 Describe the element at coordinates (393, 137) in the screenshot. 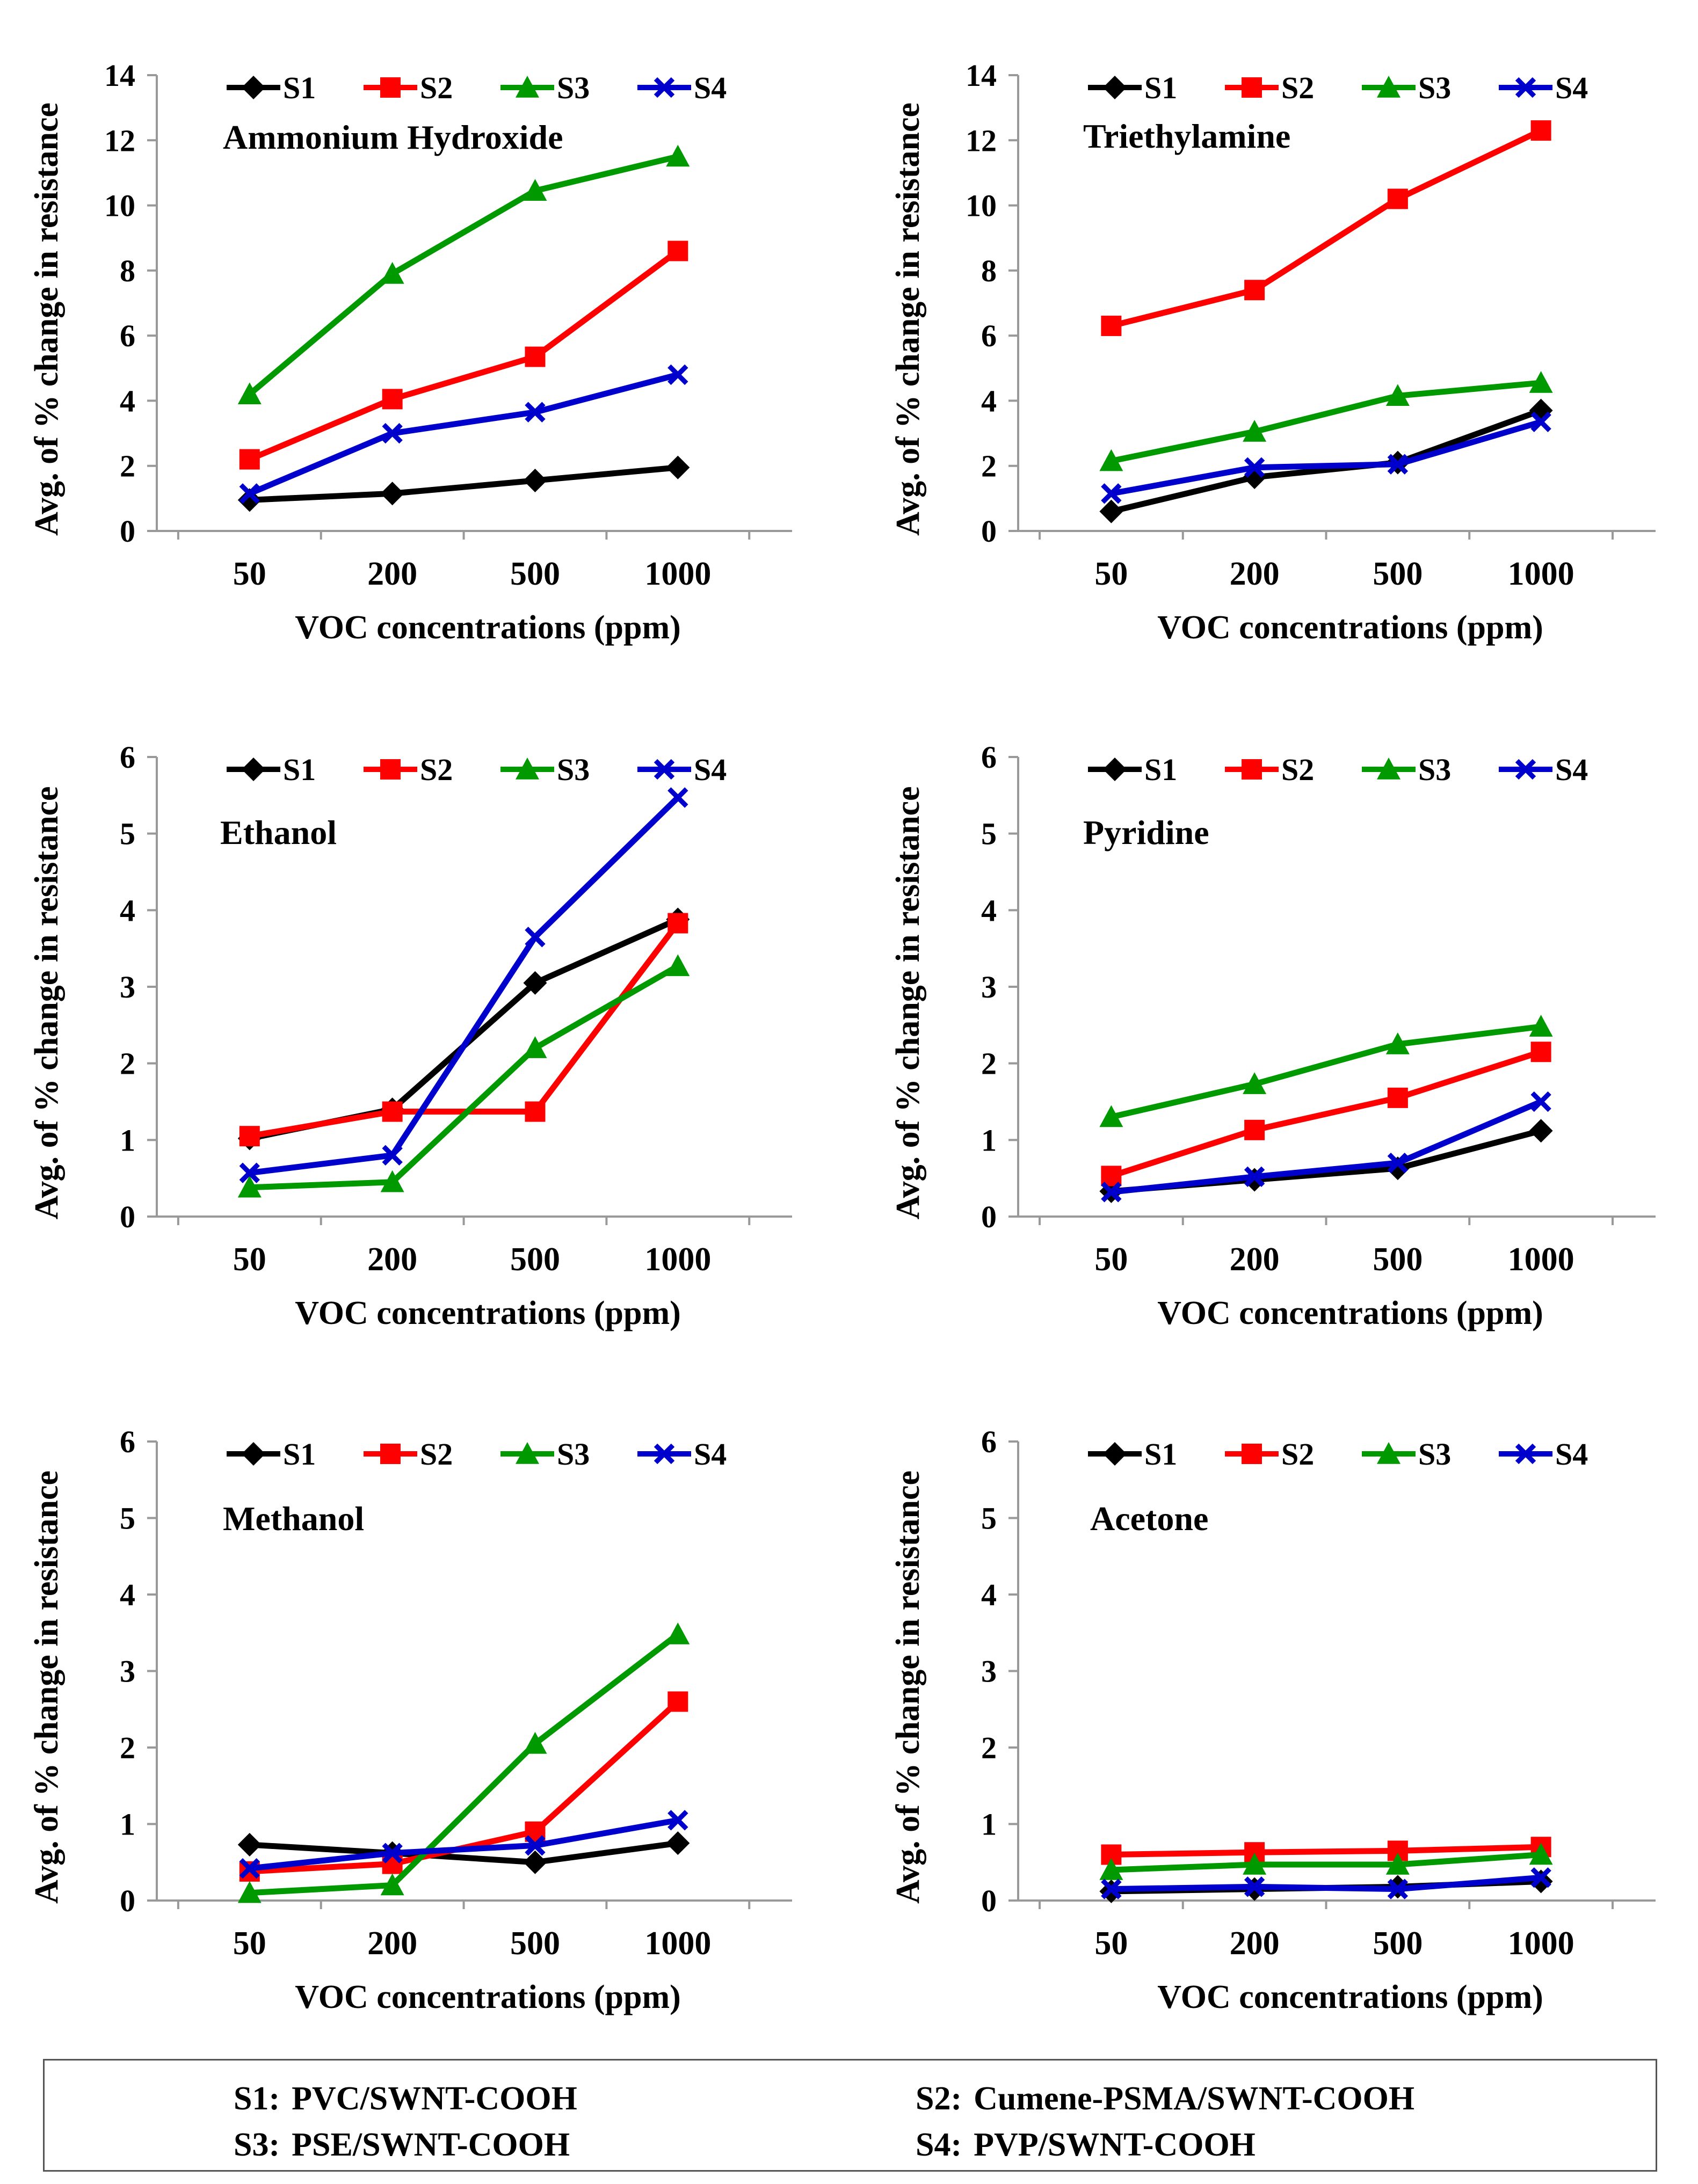

I see `chart-title: Ammonium Hydroxide` at that location.